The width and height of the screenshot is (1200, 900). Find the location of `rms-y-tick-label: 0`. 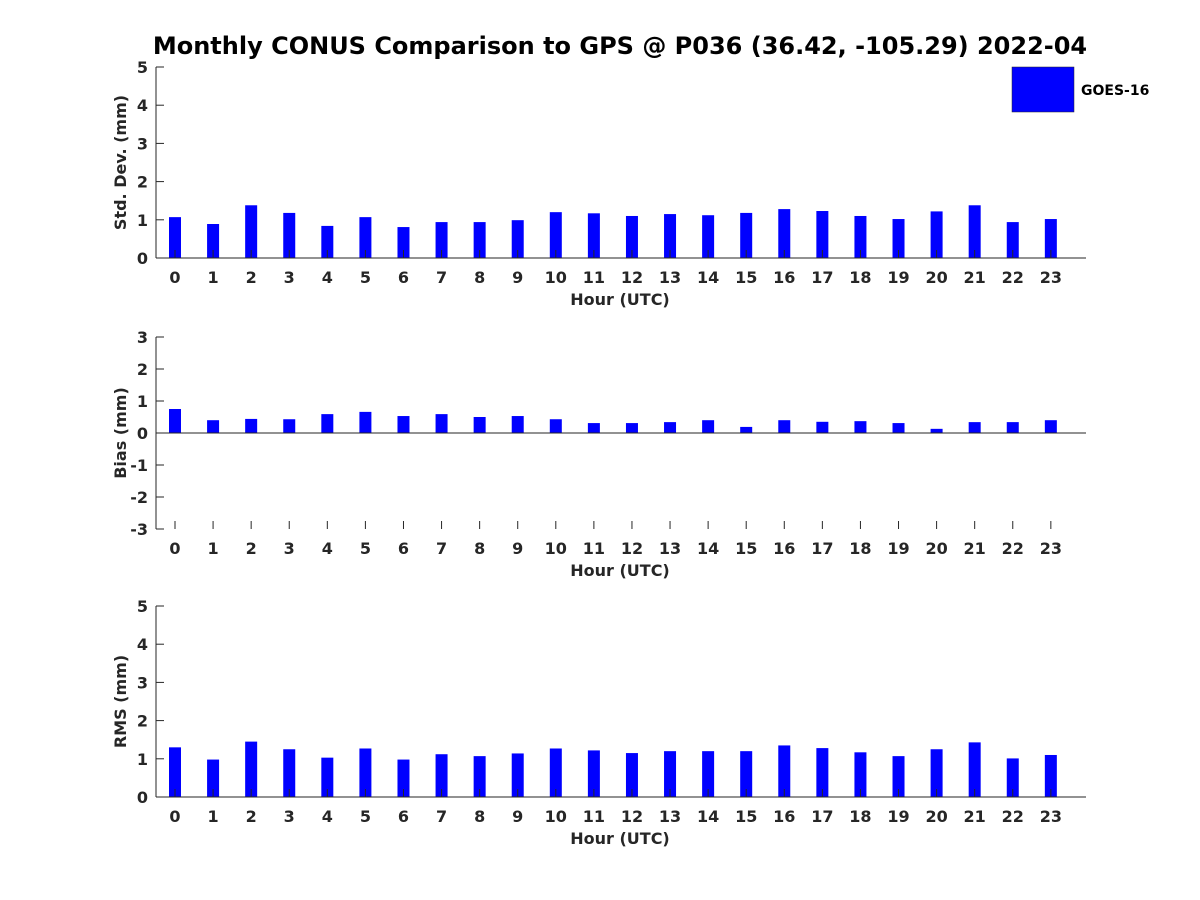

rms-y-tick-label: 0 is located at coordinates (142, 797).